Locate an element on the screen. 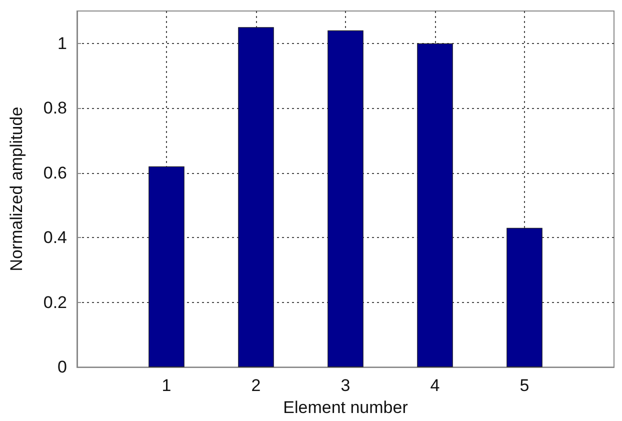 The image size is (622, 421). y-tick-label: 0.6 is located at coordinates (55, 172).